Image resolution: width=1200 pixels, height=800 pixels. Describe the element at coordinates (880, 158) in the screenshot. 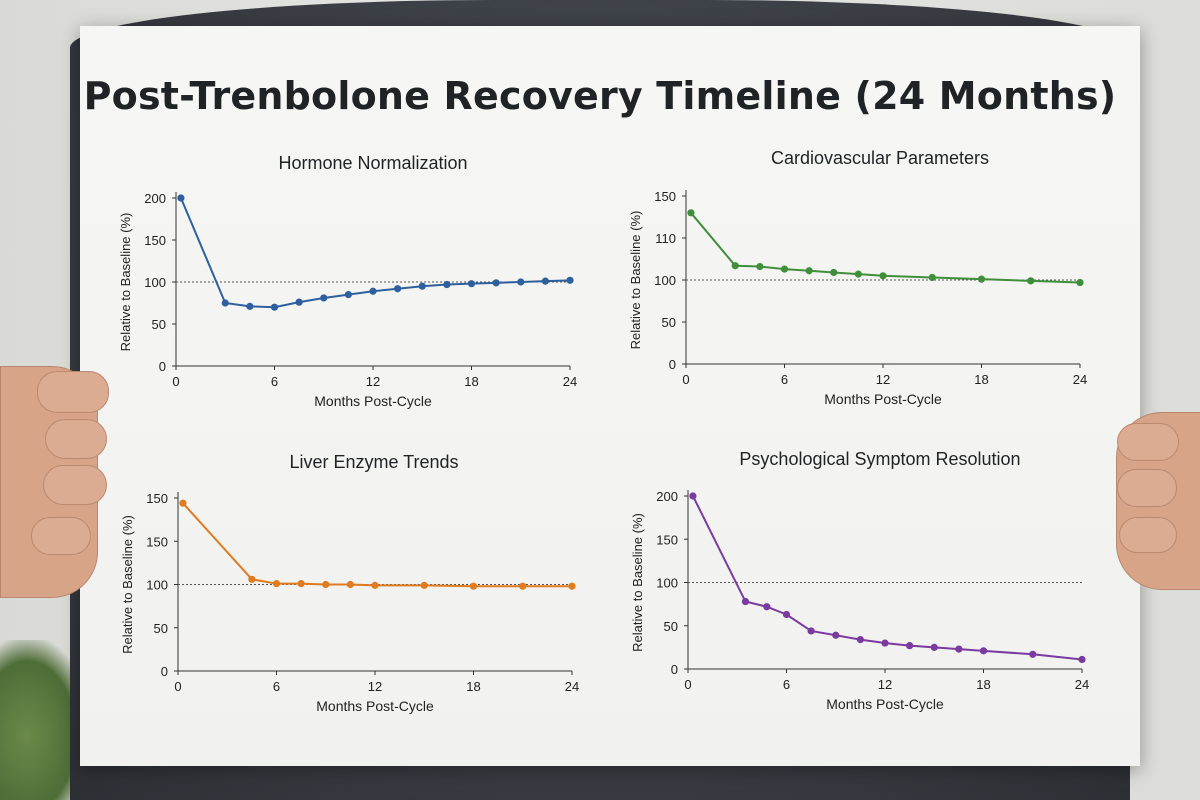

I see `chart-title: Cardiovascular Parameters` at that location.